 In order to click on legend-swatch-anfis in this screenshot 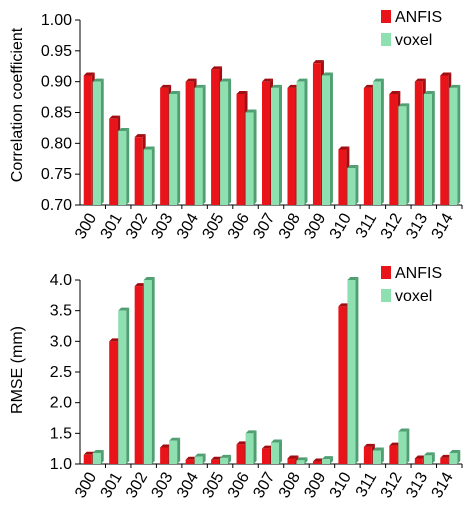, I will do `click(386, 272)`.